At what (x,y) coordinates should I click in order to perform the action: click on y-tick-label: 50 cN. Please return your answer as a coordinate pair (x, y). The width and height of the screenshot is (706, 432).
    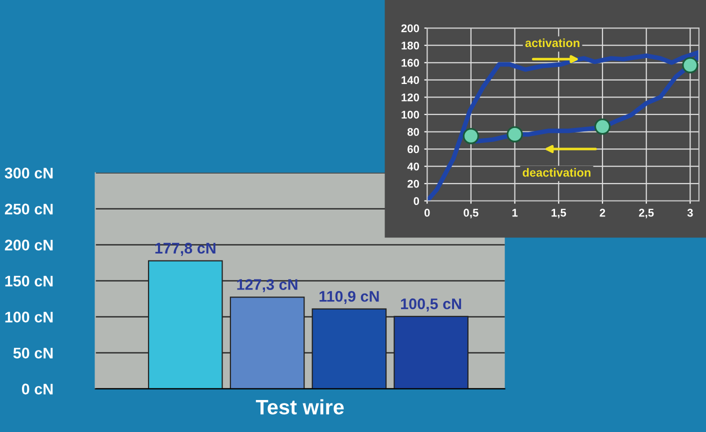
    Looking at the image, I should click on (33, 353).